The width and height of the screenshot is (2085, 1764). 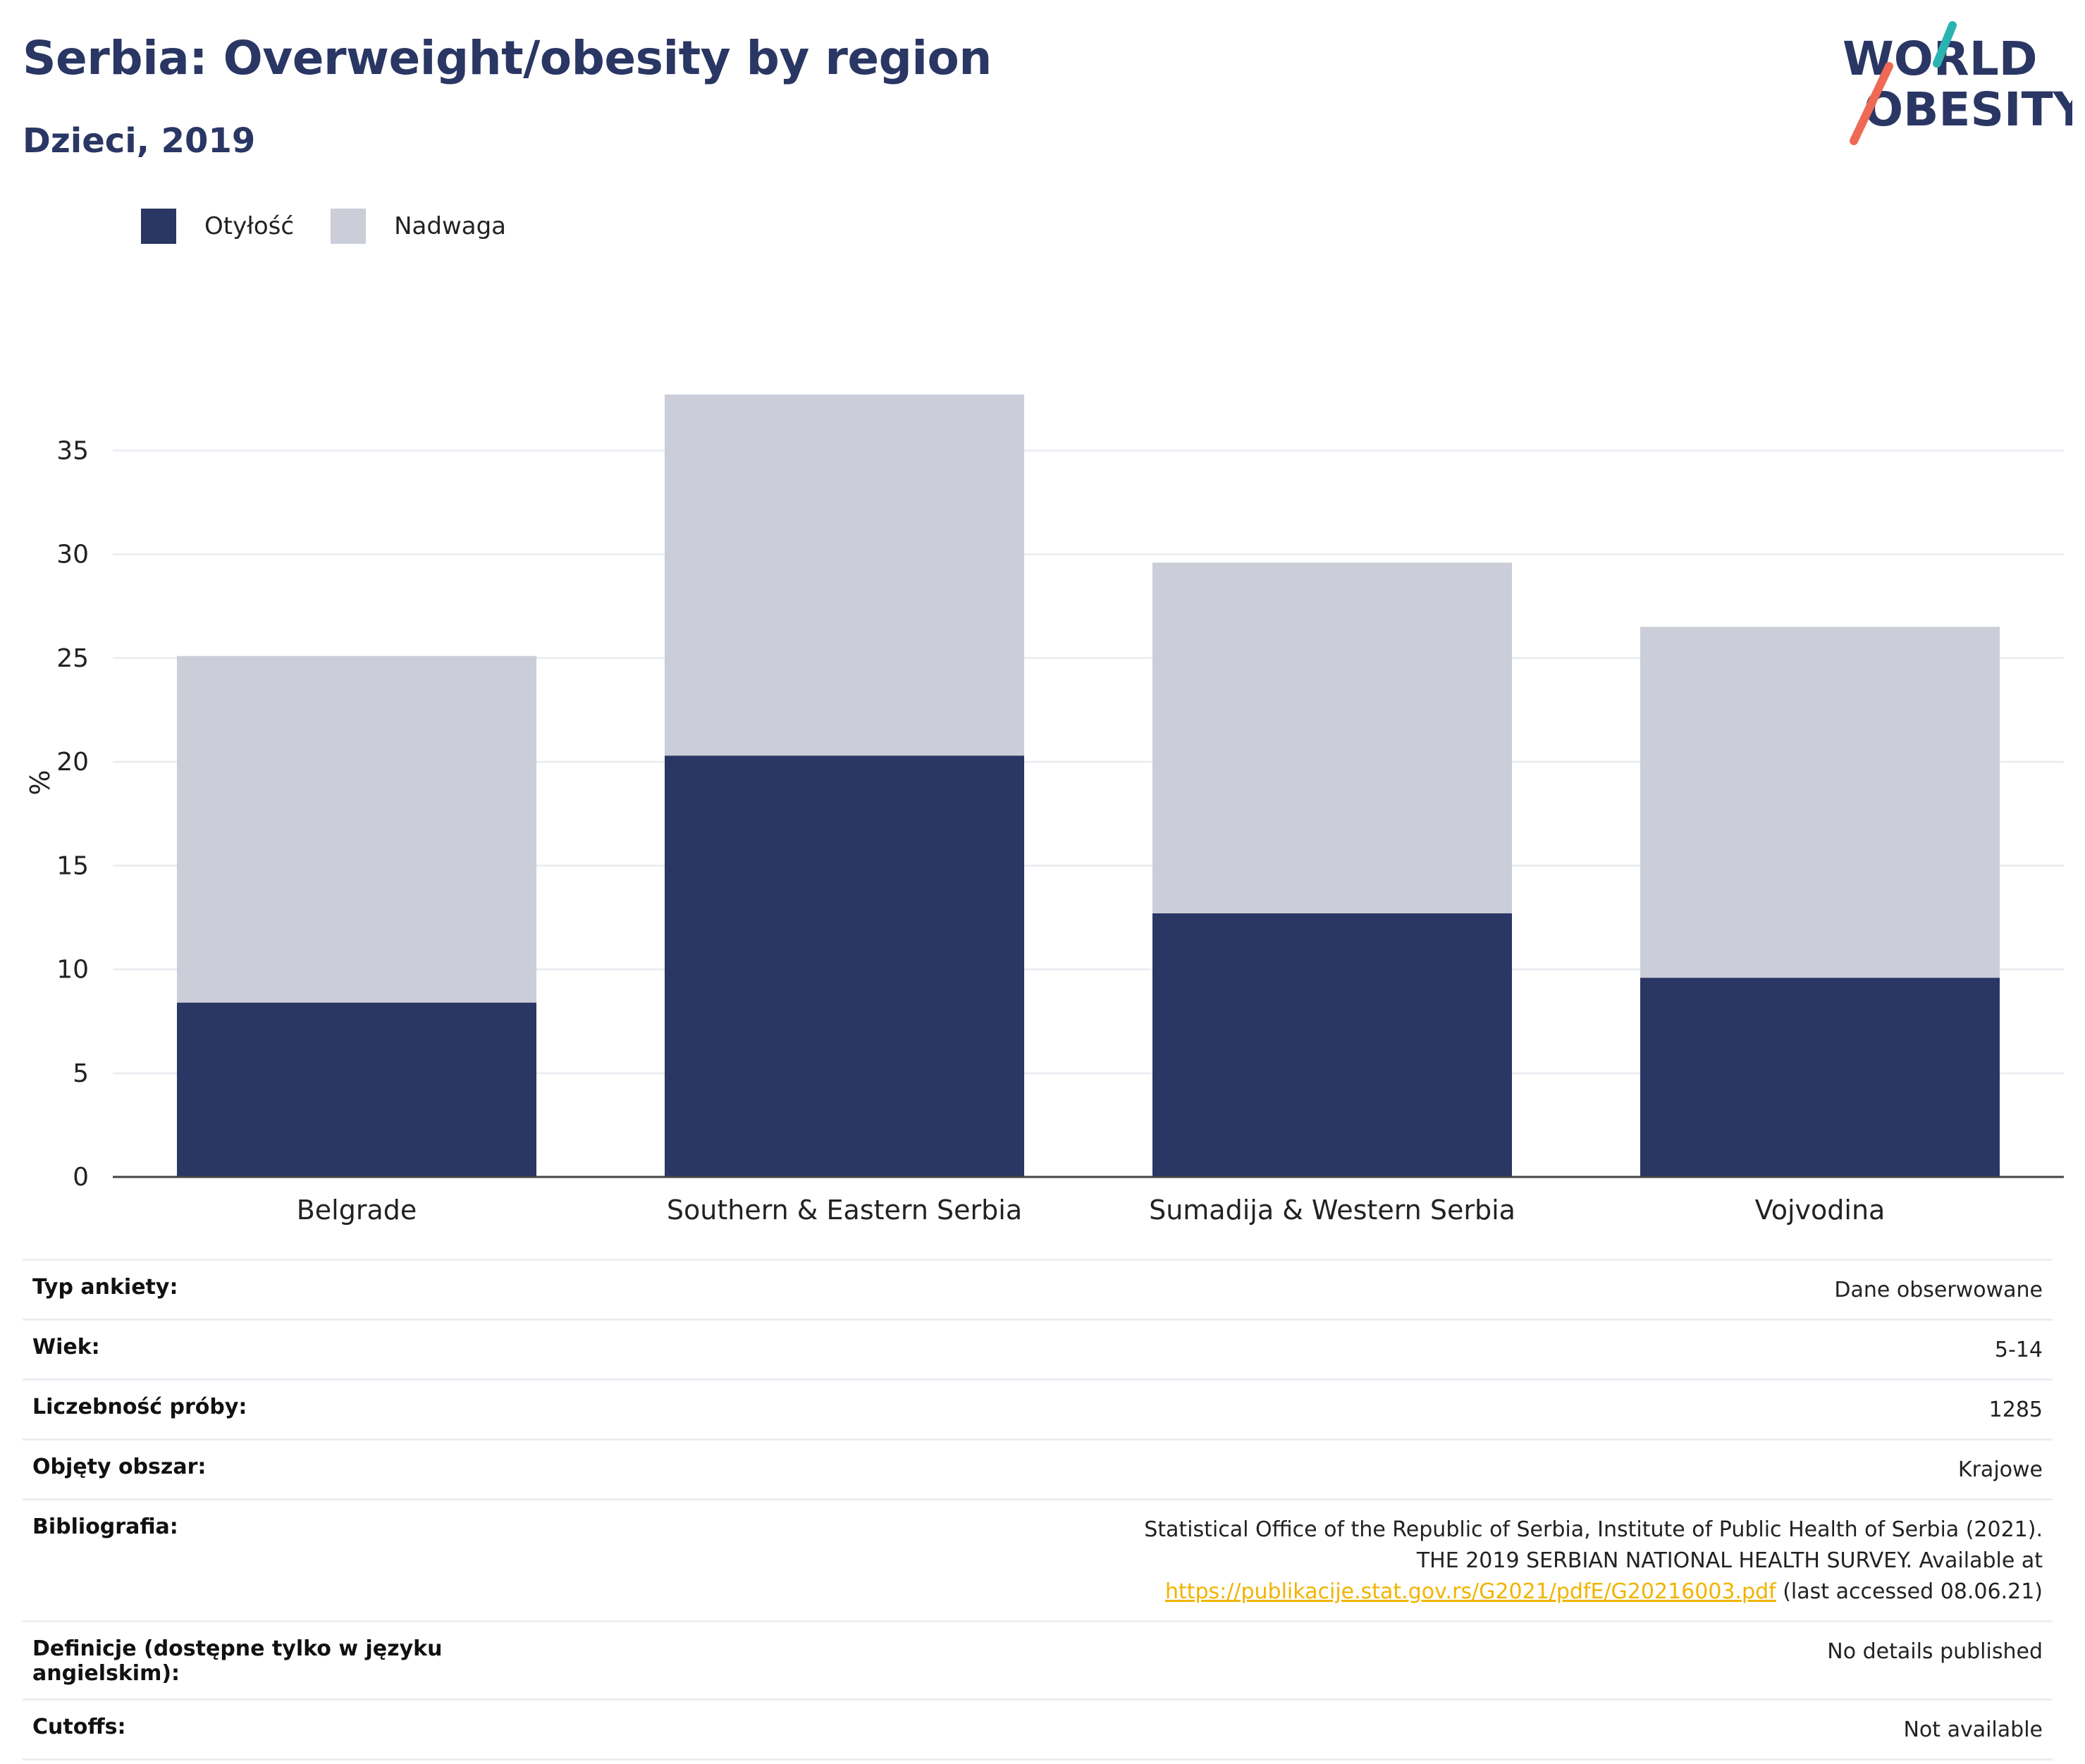 I want to click on x-tick-label: Sumadija & Western Serbia, so click(x=1332, y=1210).